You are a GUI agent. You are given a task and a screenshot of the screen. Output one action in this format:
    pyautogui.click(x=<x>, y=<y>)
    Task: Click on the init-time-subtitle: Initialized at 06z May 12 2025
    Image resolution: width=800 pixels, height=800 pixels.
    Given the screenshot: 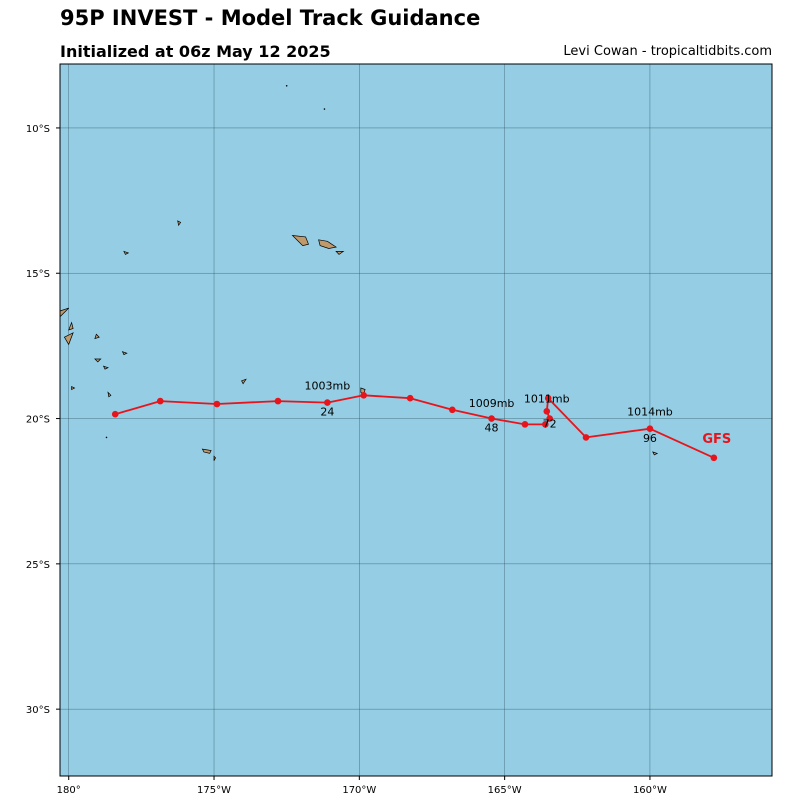 What is the action you would take?
    pyautogui.click(x=195, y=51)
    